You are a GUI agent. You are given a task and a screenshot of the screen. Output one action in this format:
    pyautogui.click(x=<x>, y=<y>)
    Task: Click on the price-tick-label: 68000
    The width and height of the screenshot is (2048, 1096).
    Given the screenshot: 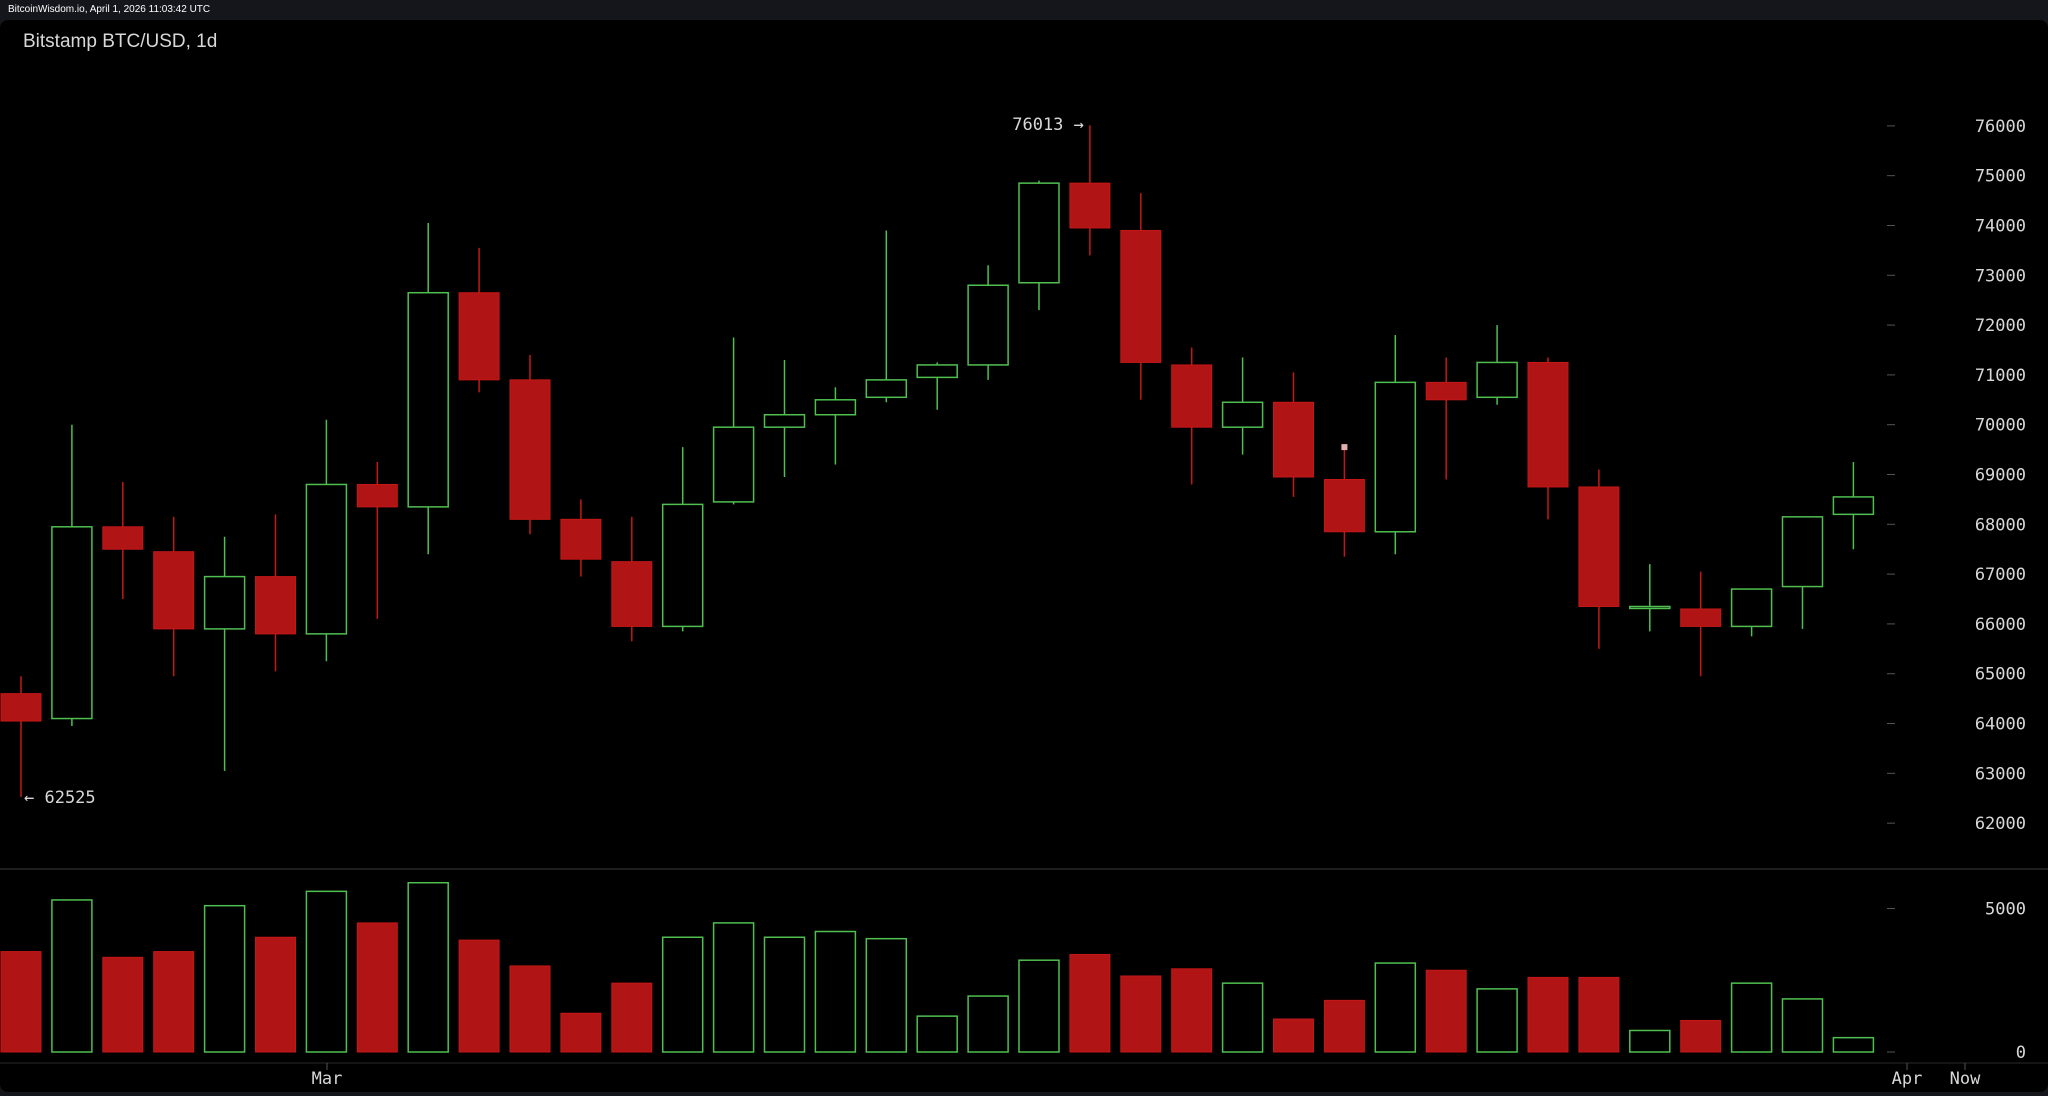 What is the action you would take?
    pyautogui.click(x=2000, y=525)
    